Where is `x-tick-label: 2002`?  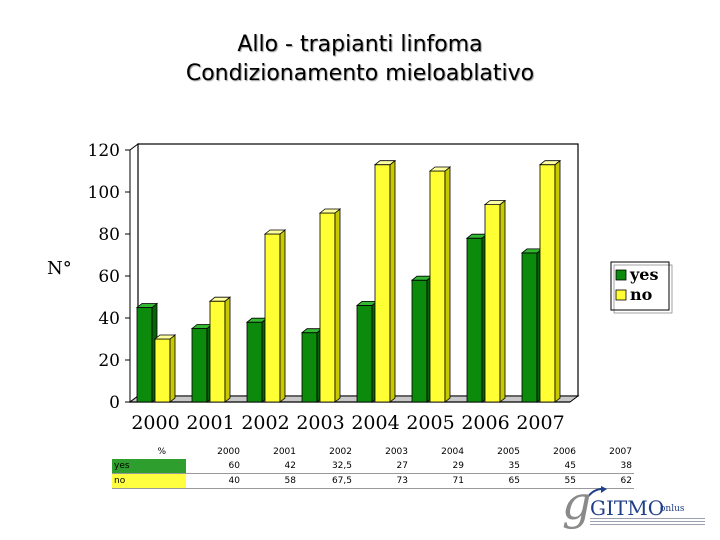
x-tick-label: 2002 is located at coordinates (265, 423).